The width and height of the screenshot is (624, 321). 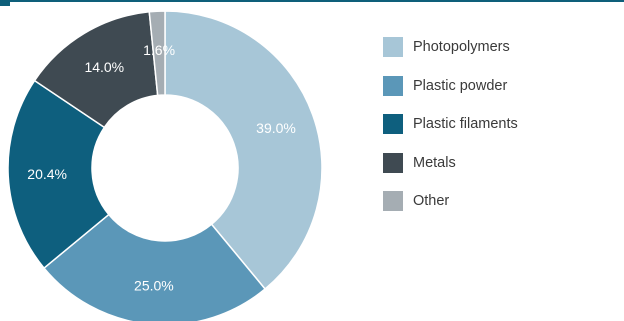 What do you see at coordinates (154, 267) in the screenshot?
I see `slice-plastic-powder` at bounding box center [154, 267].